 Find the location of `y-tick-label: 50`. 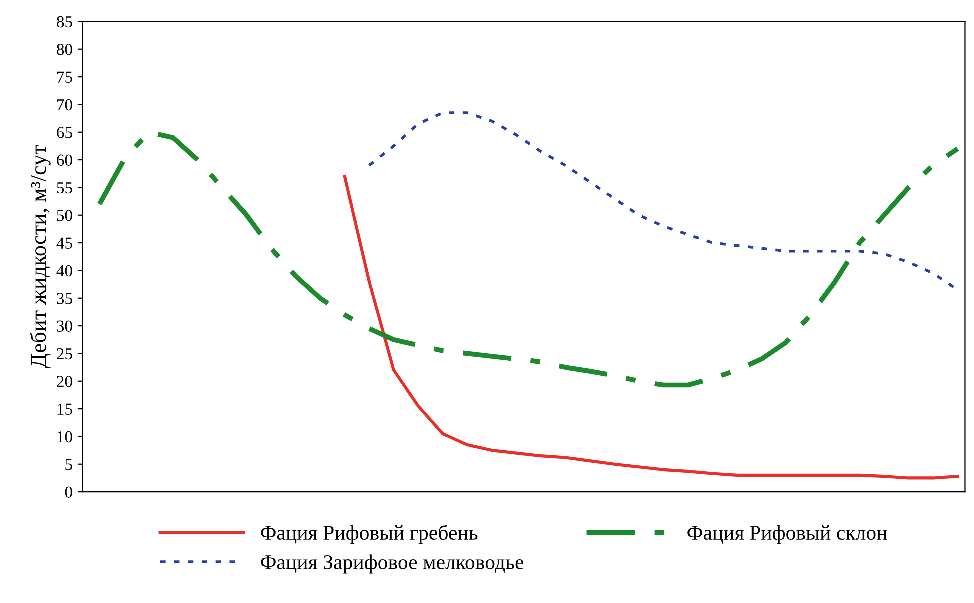

y-tick-label: 50 is located at coordinates (64, 216).